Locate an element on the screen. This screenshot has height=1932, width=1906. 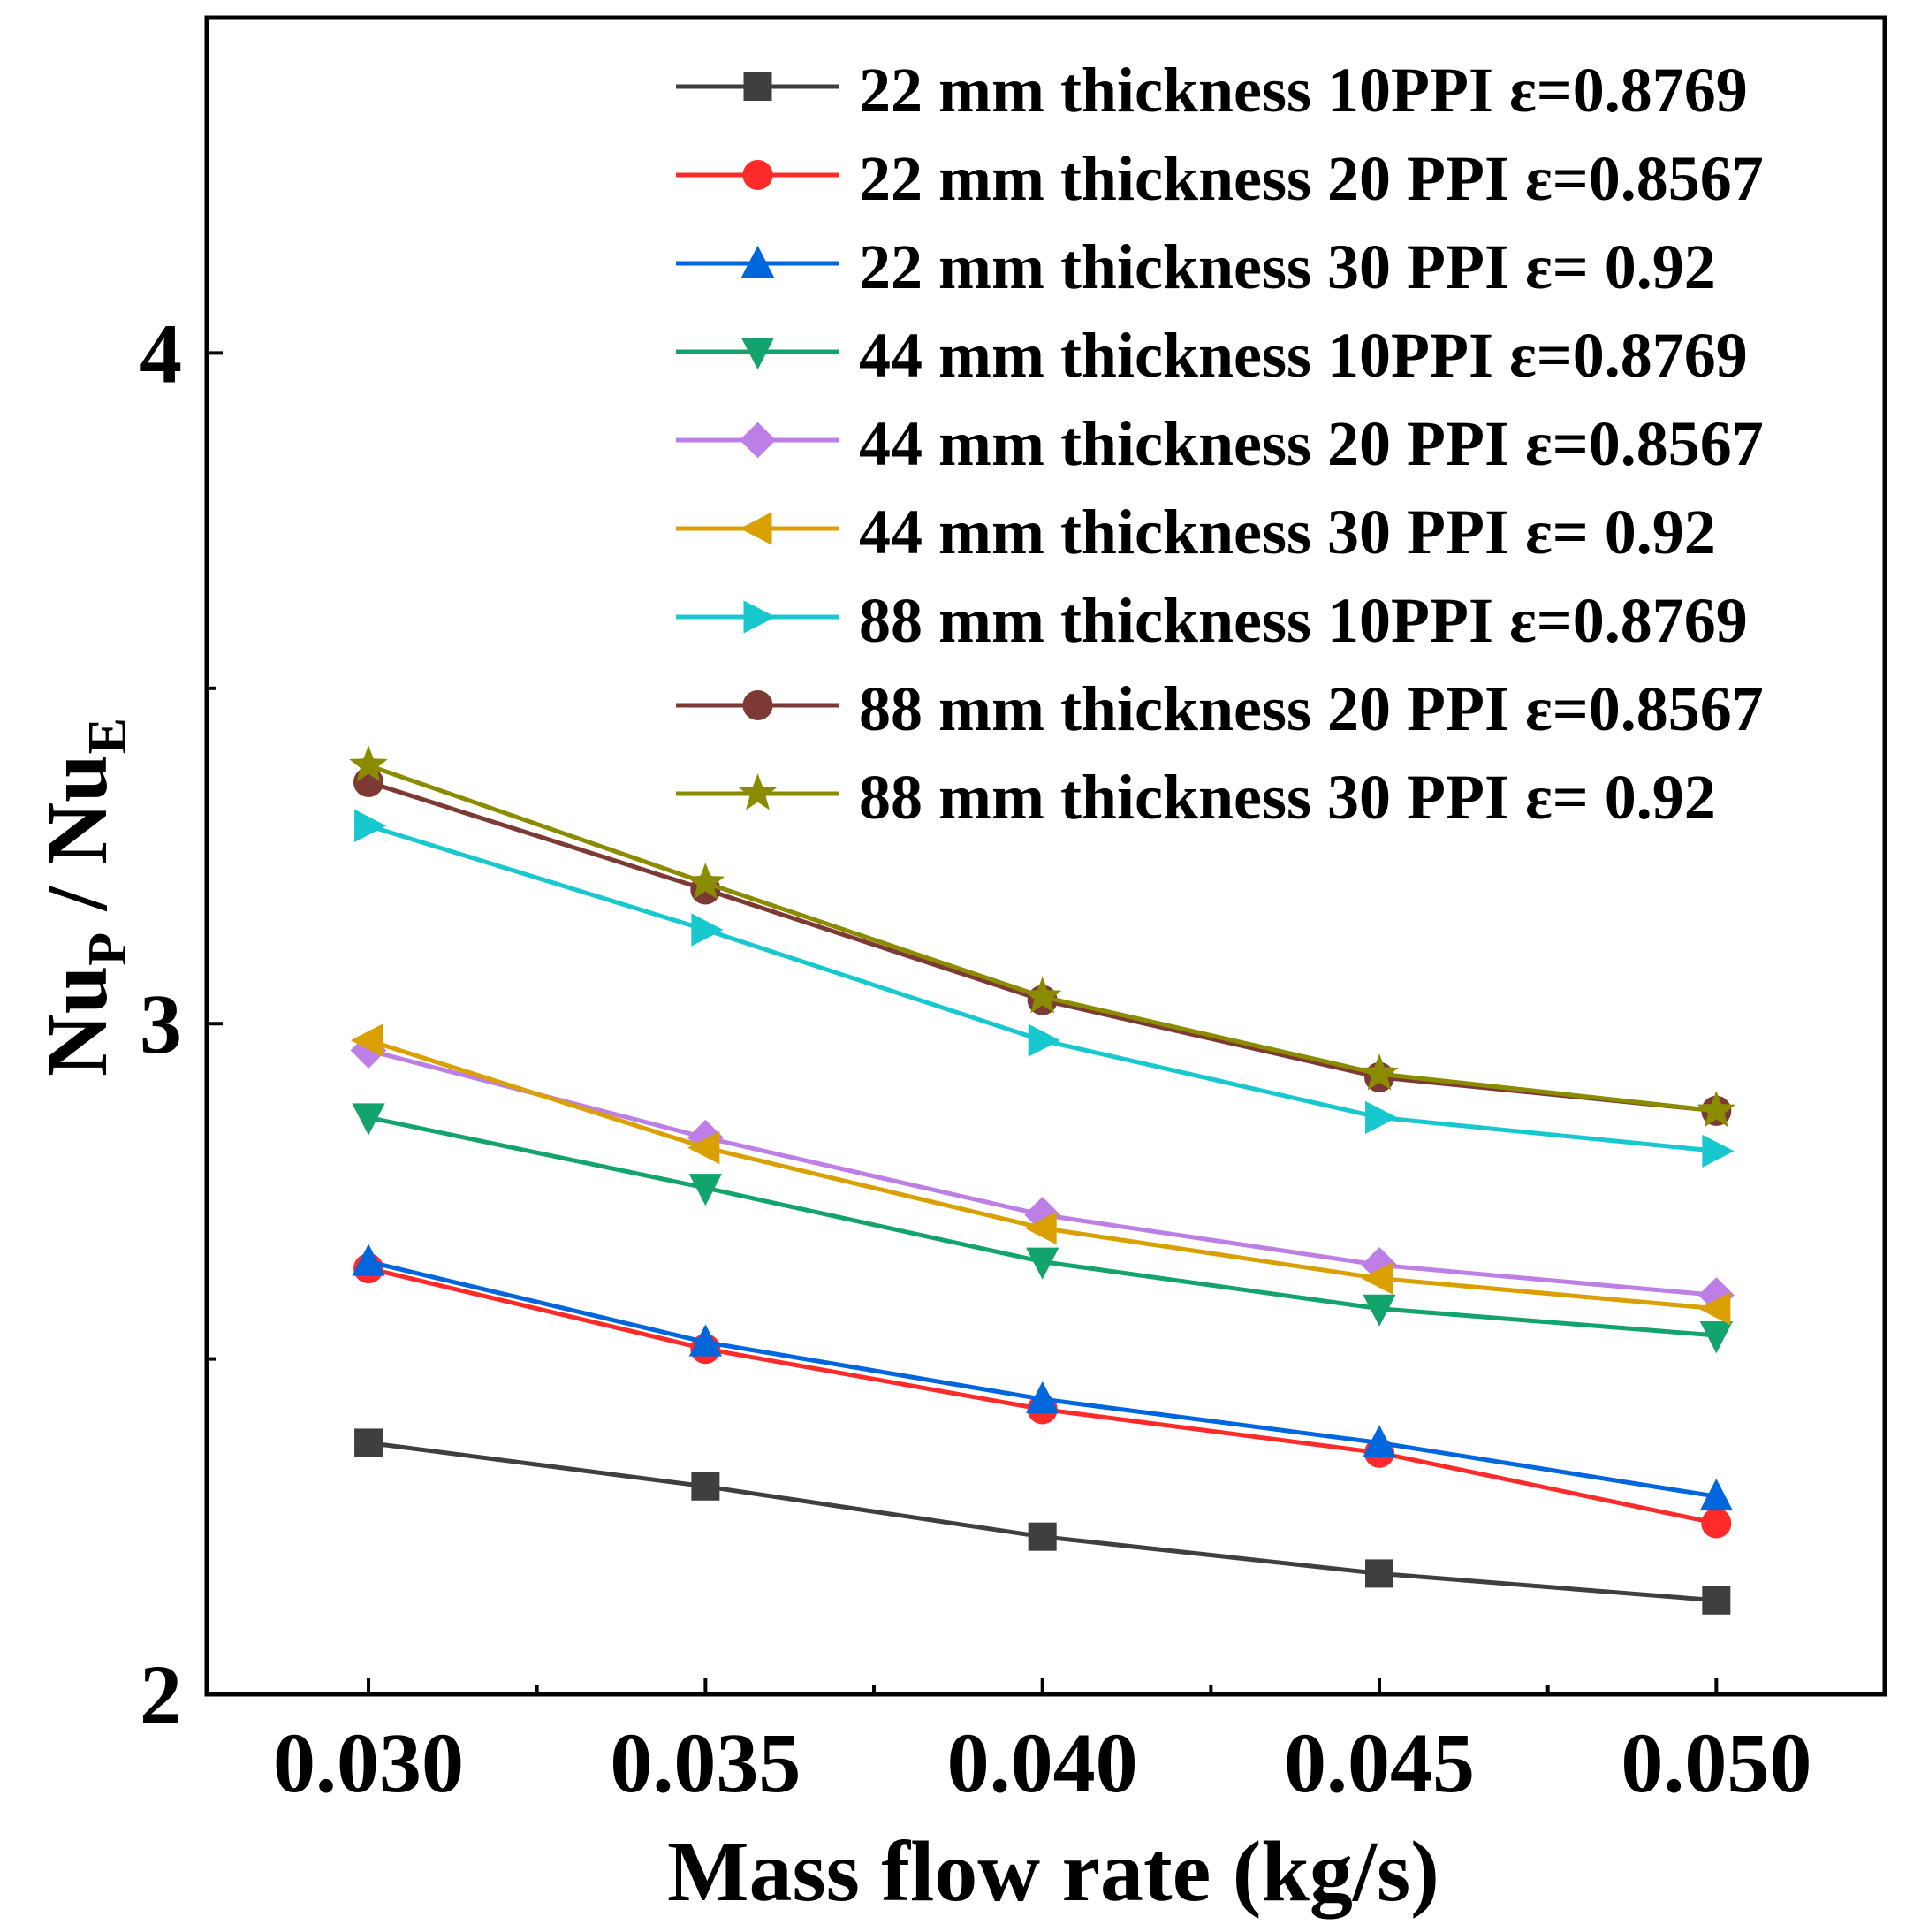
x-tick-label: 0.050 is located at coordinates (1716, 1763).